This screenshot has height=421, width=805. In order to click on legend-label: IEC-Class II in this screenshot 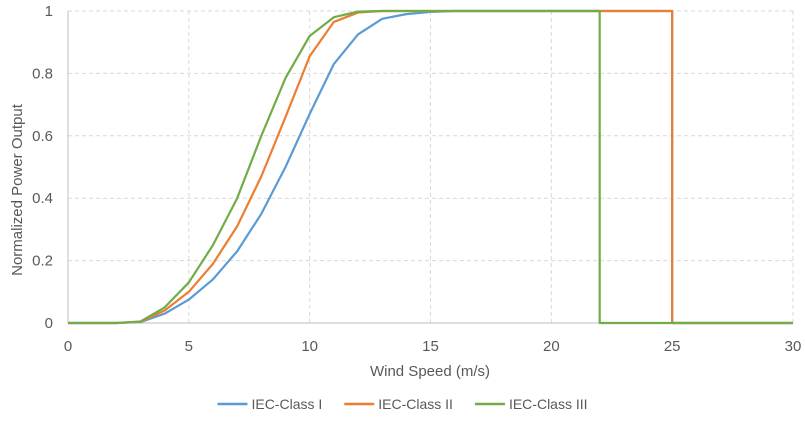, I will do `click(415, 404)`.